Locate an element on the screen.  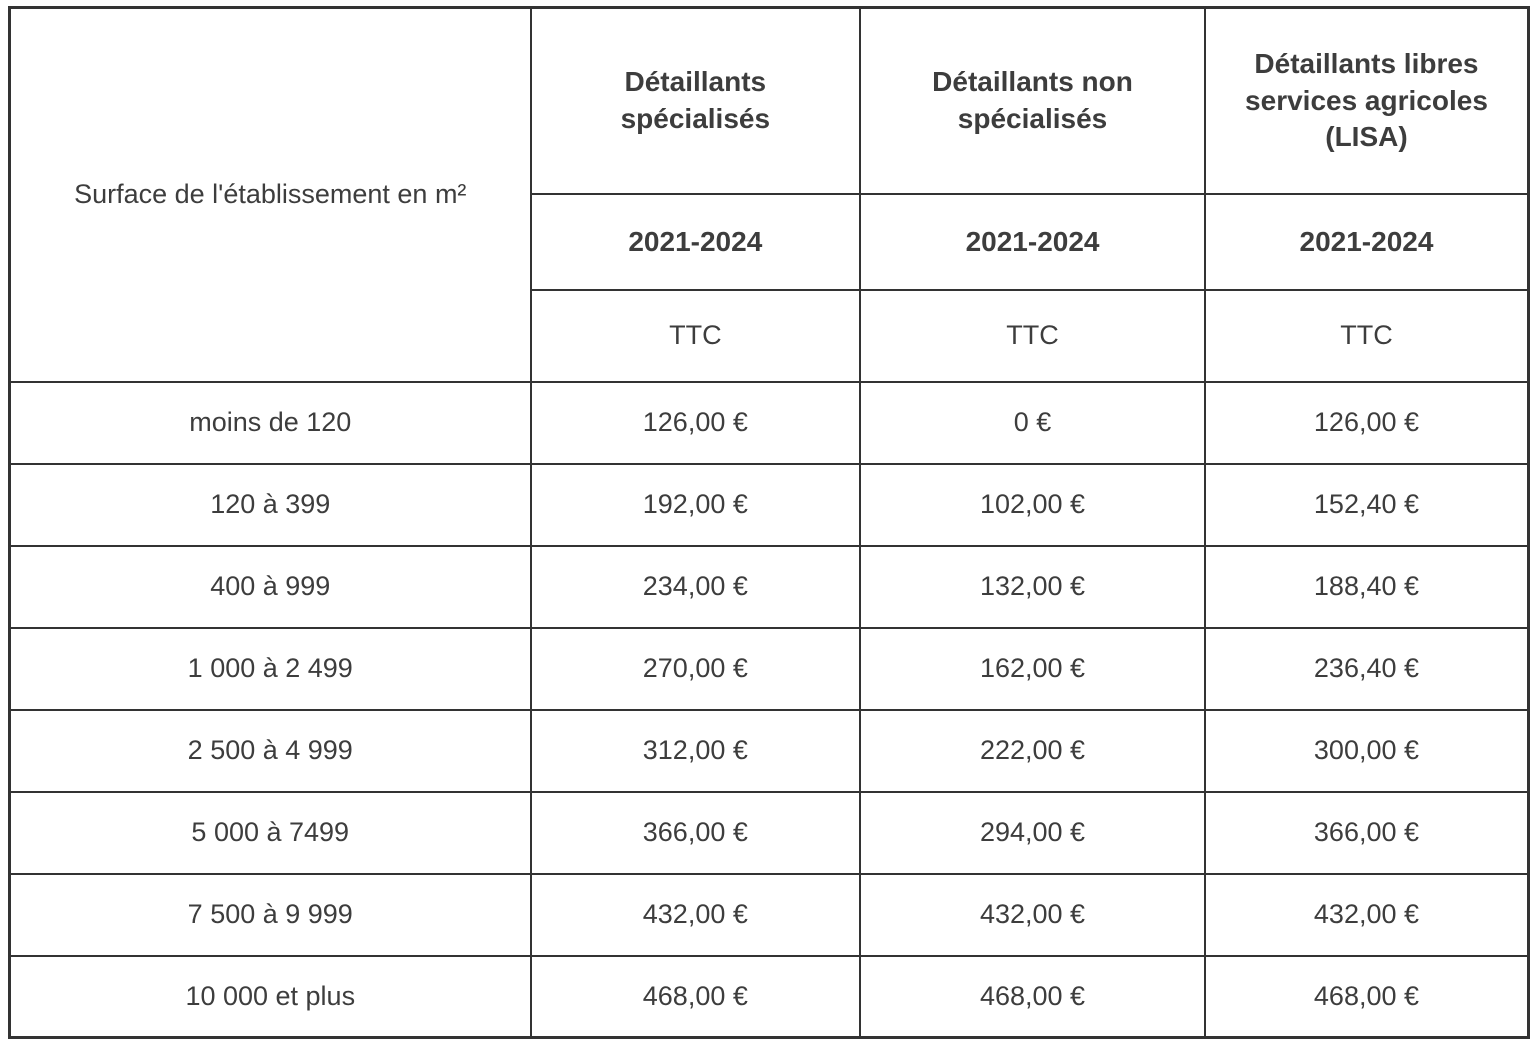
price-cell: 270,00 € is located at coordinates (695, 668).